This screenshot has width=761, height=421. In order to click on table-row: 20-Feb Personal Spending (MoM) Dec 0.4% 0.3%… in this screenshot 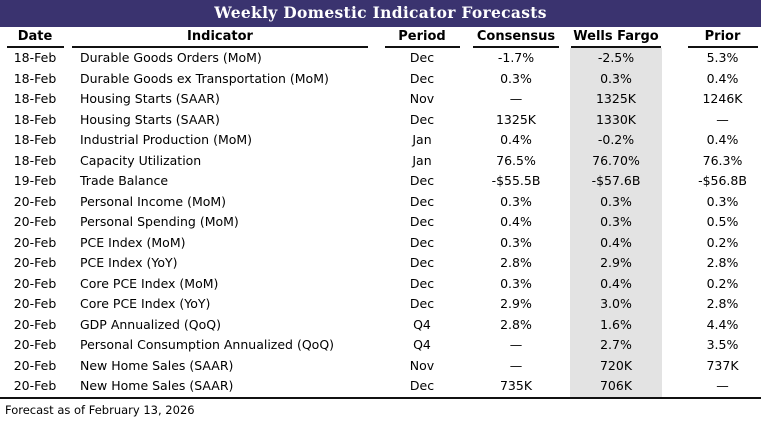, I will do `click(380, 222)`.